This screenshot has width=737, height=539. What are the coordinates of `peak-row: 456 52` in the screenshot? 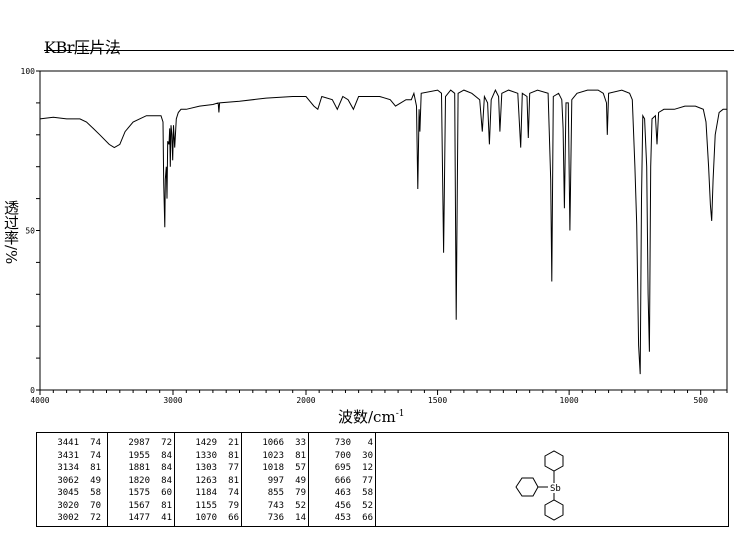 It's located at (345, 506).